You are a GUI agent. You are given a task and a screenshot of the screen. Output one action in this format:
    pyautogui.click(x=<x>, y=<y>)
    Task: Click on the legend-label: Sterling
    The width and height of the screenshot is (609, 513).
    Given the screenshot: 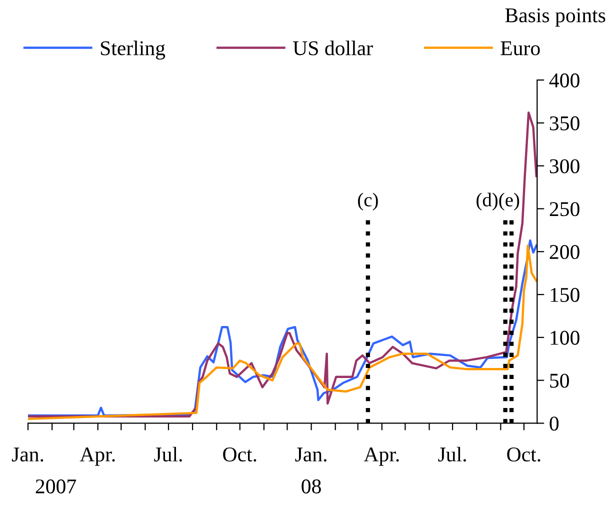 What is the action you would take?
    pyautogui.click(x=133, y=50)
    